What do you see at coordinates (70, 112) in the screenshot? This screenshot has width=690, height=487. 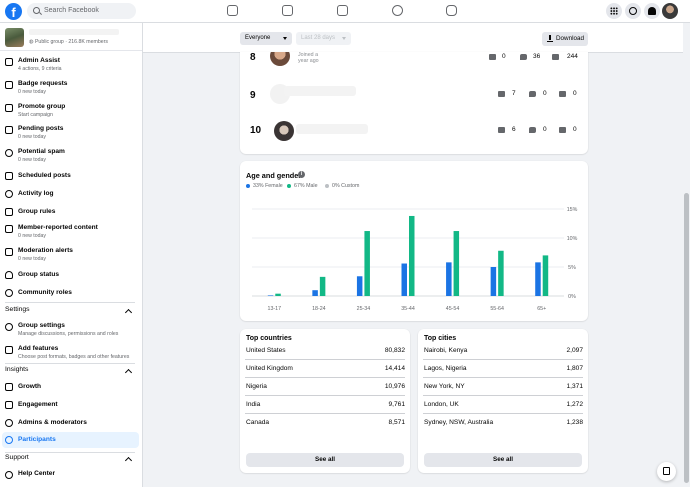 I see `sidebar-item-promote-group: Promote group Start campaign` at bounding box center [70, 112].